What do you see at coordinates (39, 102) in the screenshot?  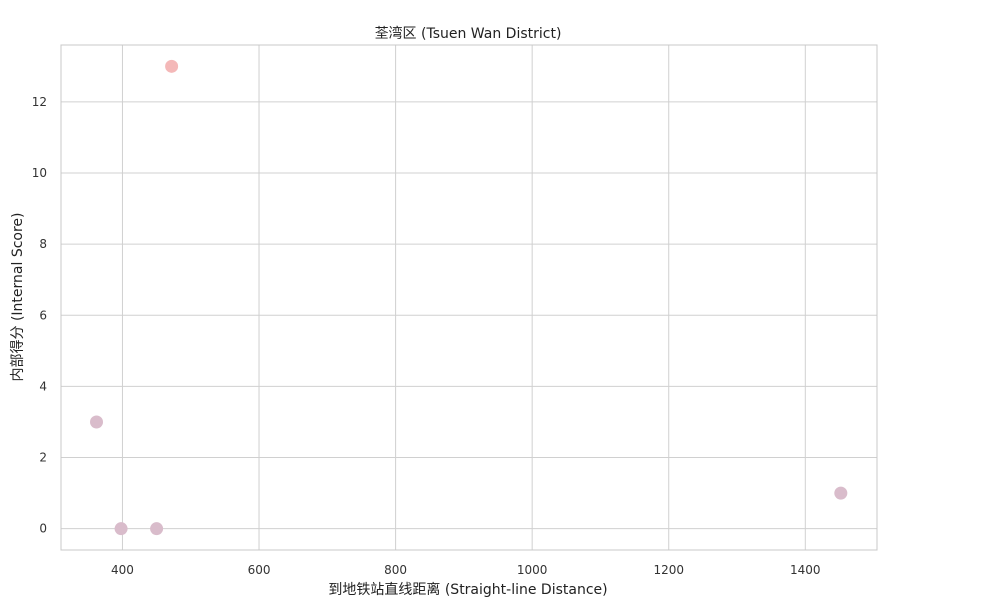 I see `y-tick-label: 12` at bounding box center [39, 102].